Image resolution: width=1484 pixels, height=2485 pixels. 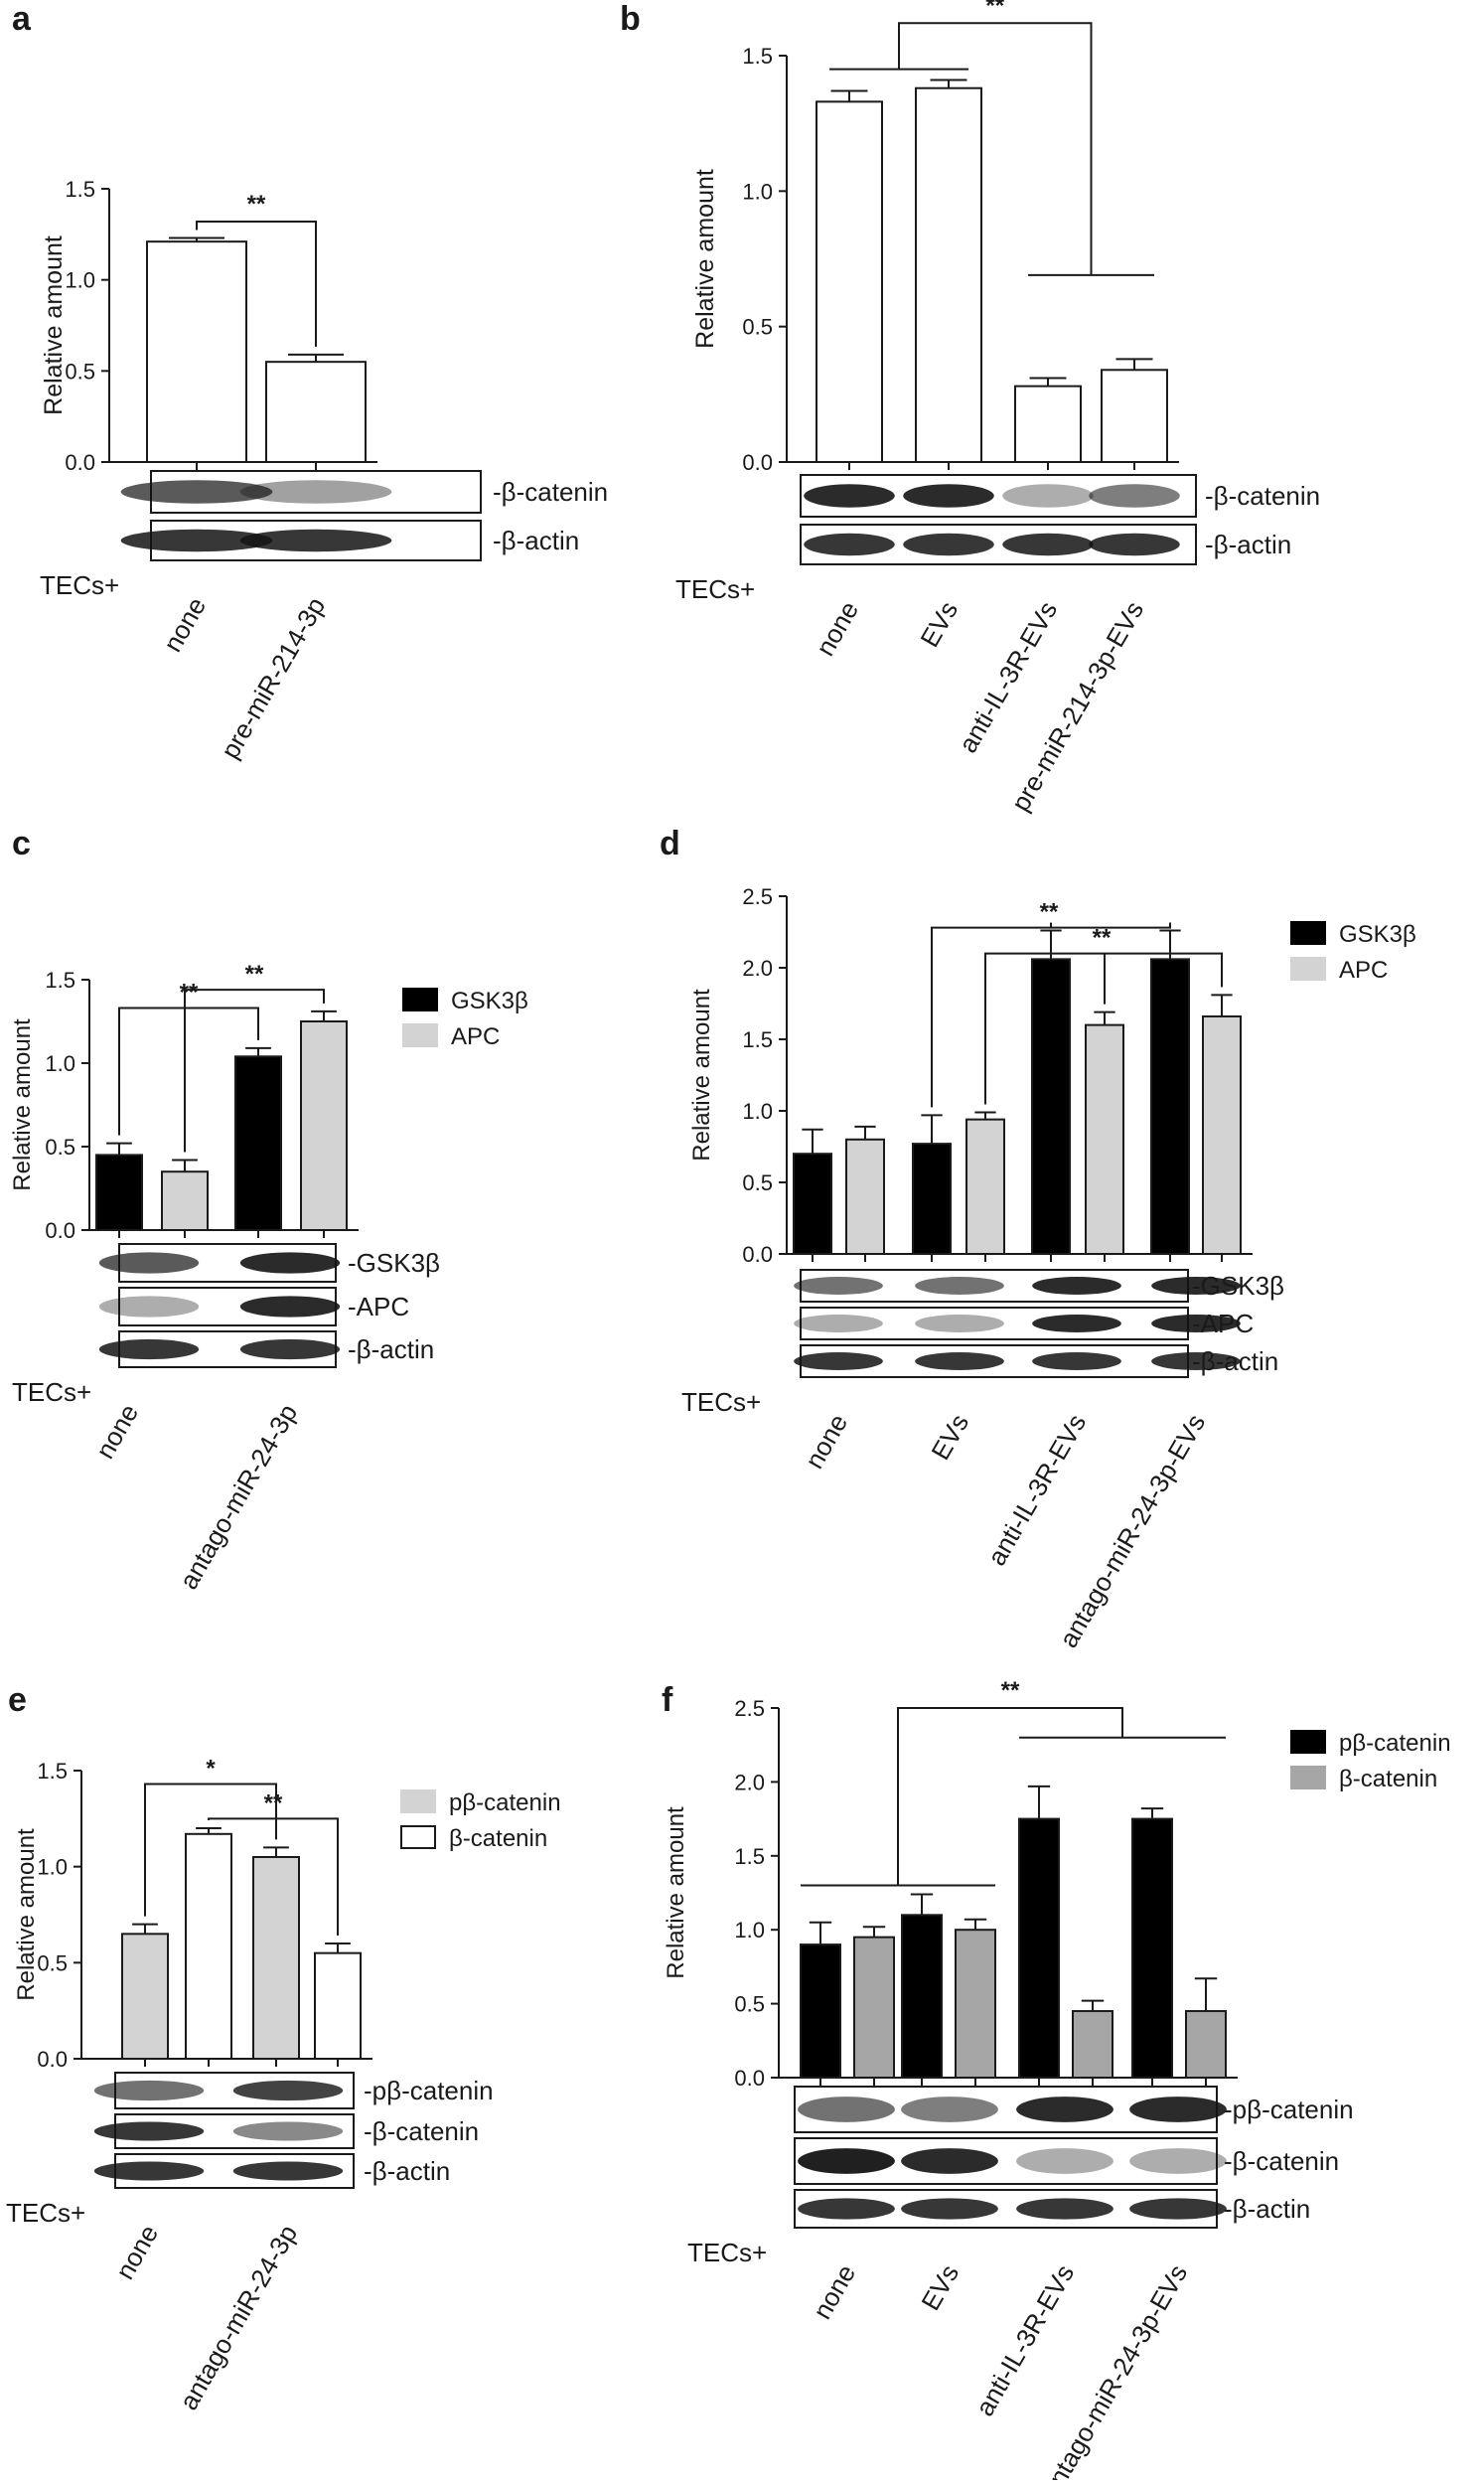 I want to click on blot-label: -β-catenin, so click(x=421, y=2131).